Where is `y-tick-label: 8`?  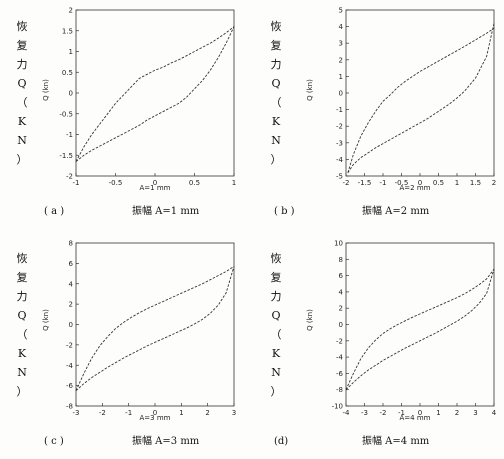
y-tick-label: 8 is located at coordinates (341, 260).